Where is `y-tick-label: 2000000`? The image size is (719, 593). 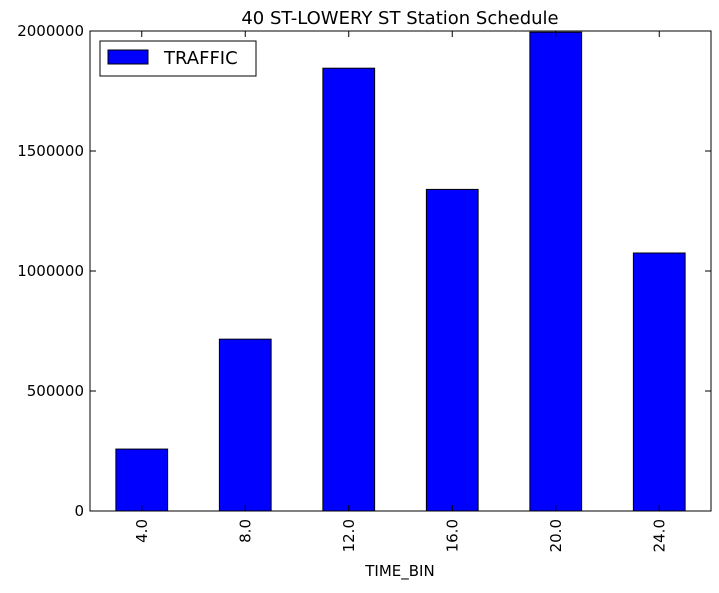
y-tick-label: 2000000 is located at coordinates (50, 31).